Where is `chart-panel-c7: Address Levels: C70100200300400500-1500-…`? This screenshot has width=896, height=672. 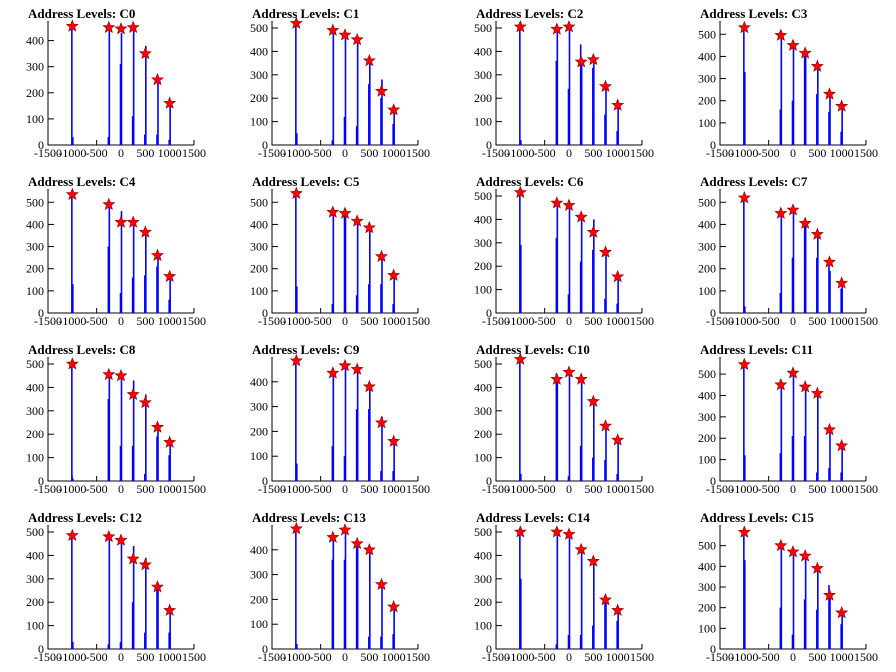 chart-panel-c7: Address Levels: C70100200300400500-1500-… is located at coordinates (788, 251).